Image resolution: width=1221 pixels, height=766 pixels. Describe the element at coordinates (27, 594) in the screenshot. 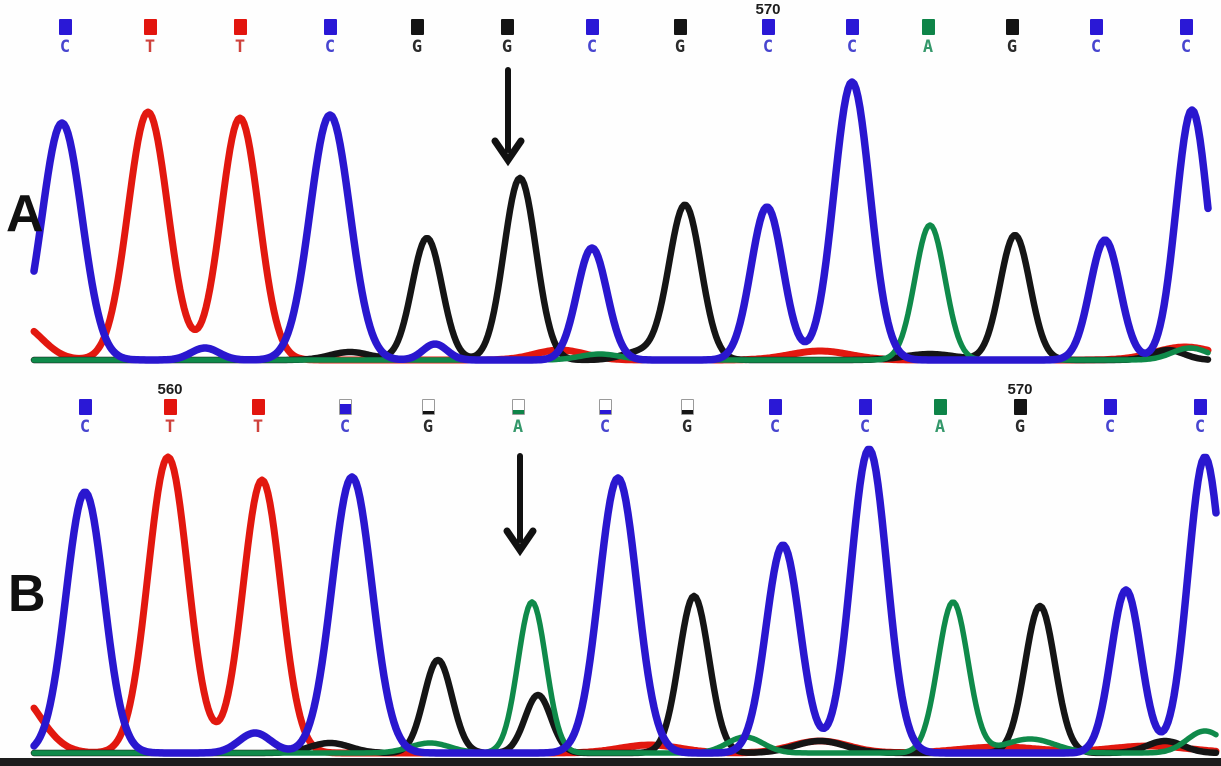

I see `panel-b-label: B` at that location.